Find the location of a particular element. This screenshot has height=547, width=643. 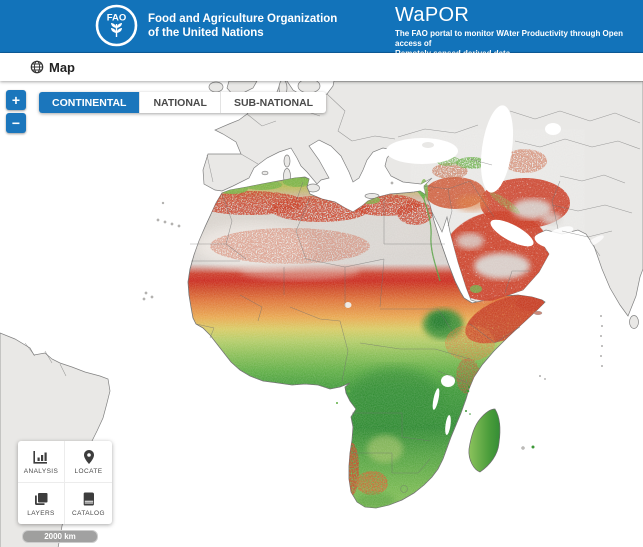

zoom-in-button: + is located at coordinates (16, 100).